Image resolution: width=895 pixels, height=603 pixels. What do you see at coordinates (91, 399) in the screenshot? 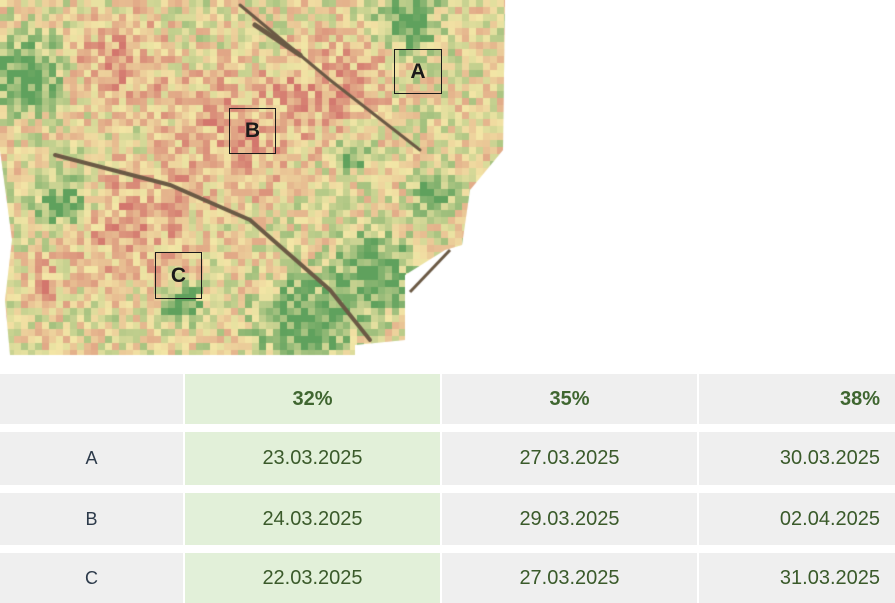
I see `header-cell-empty` at bounding box center [91, 399].